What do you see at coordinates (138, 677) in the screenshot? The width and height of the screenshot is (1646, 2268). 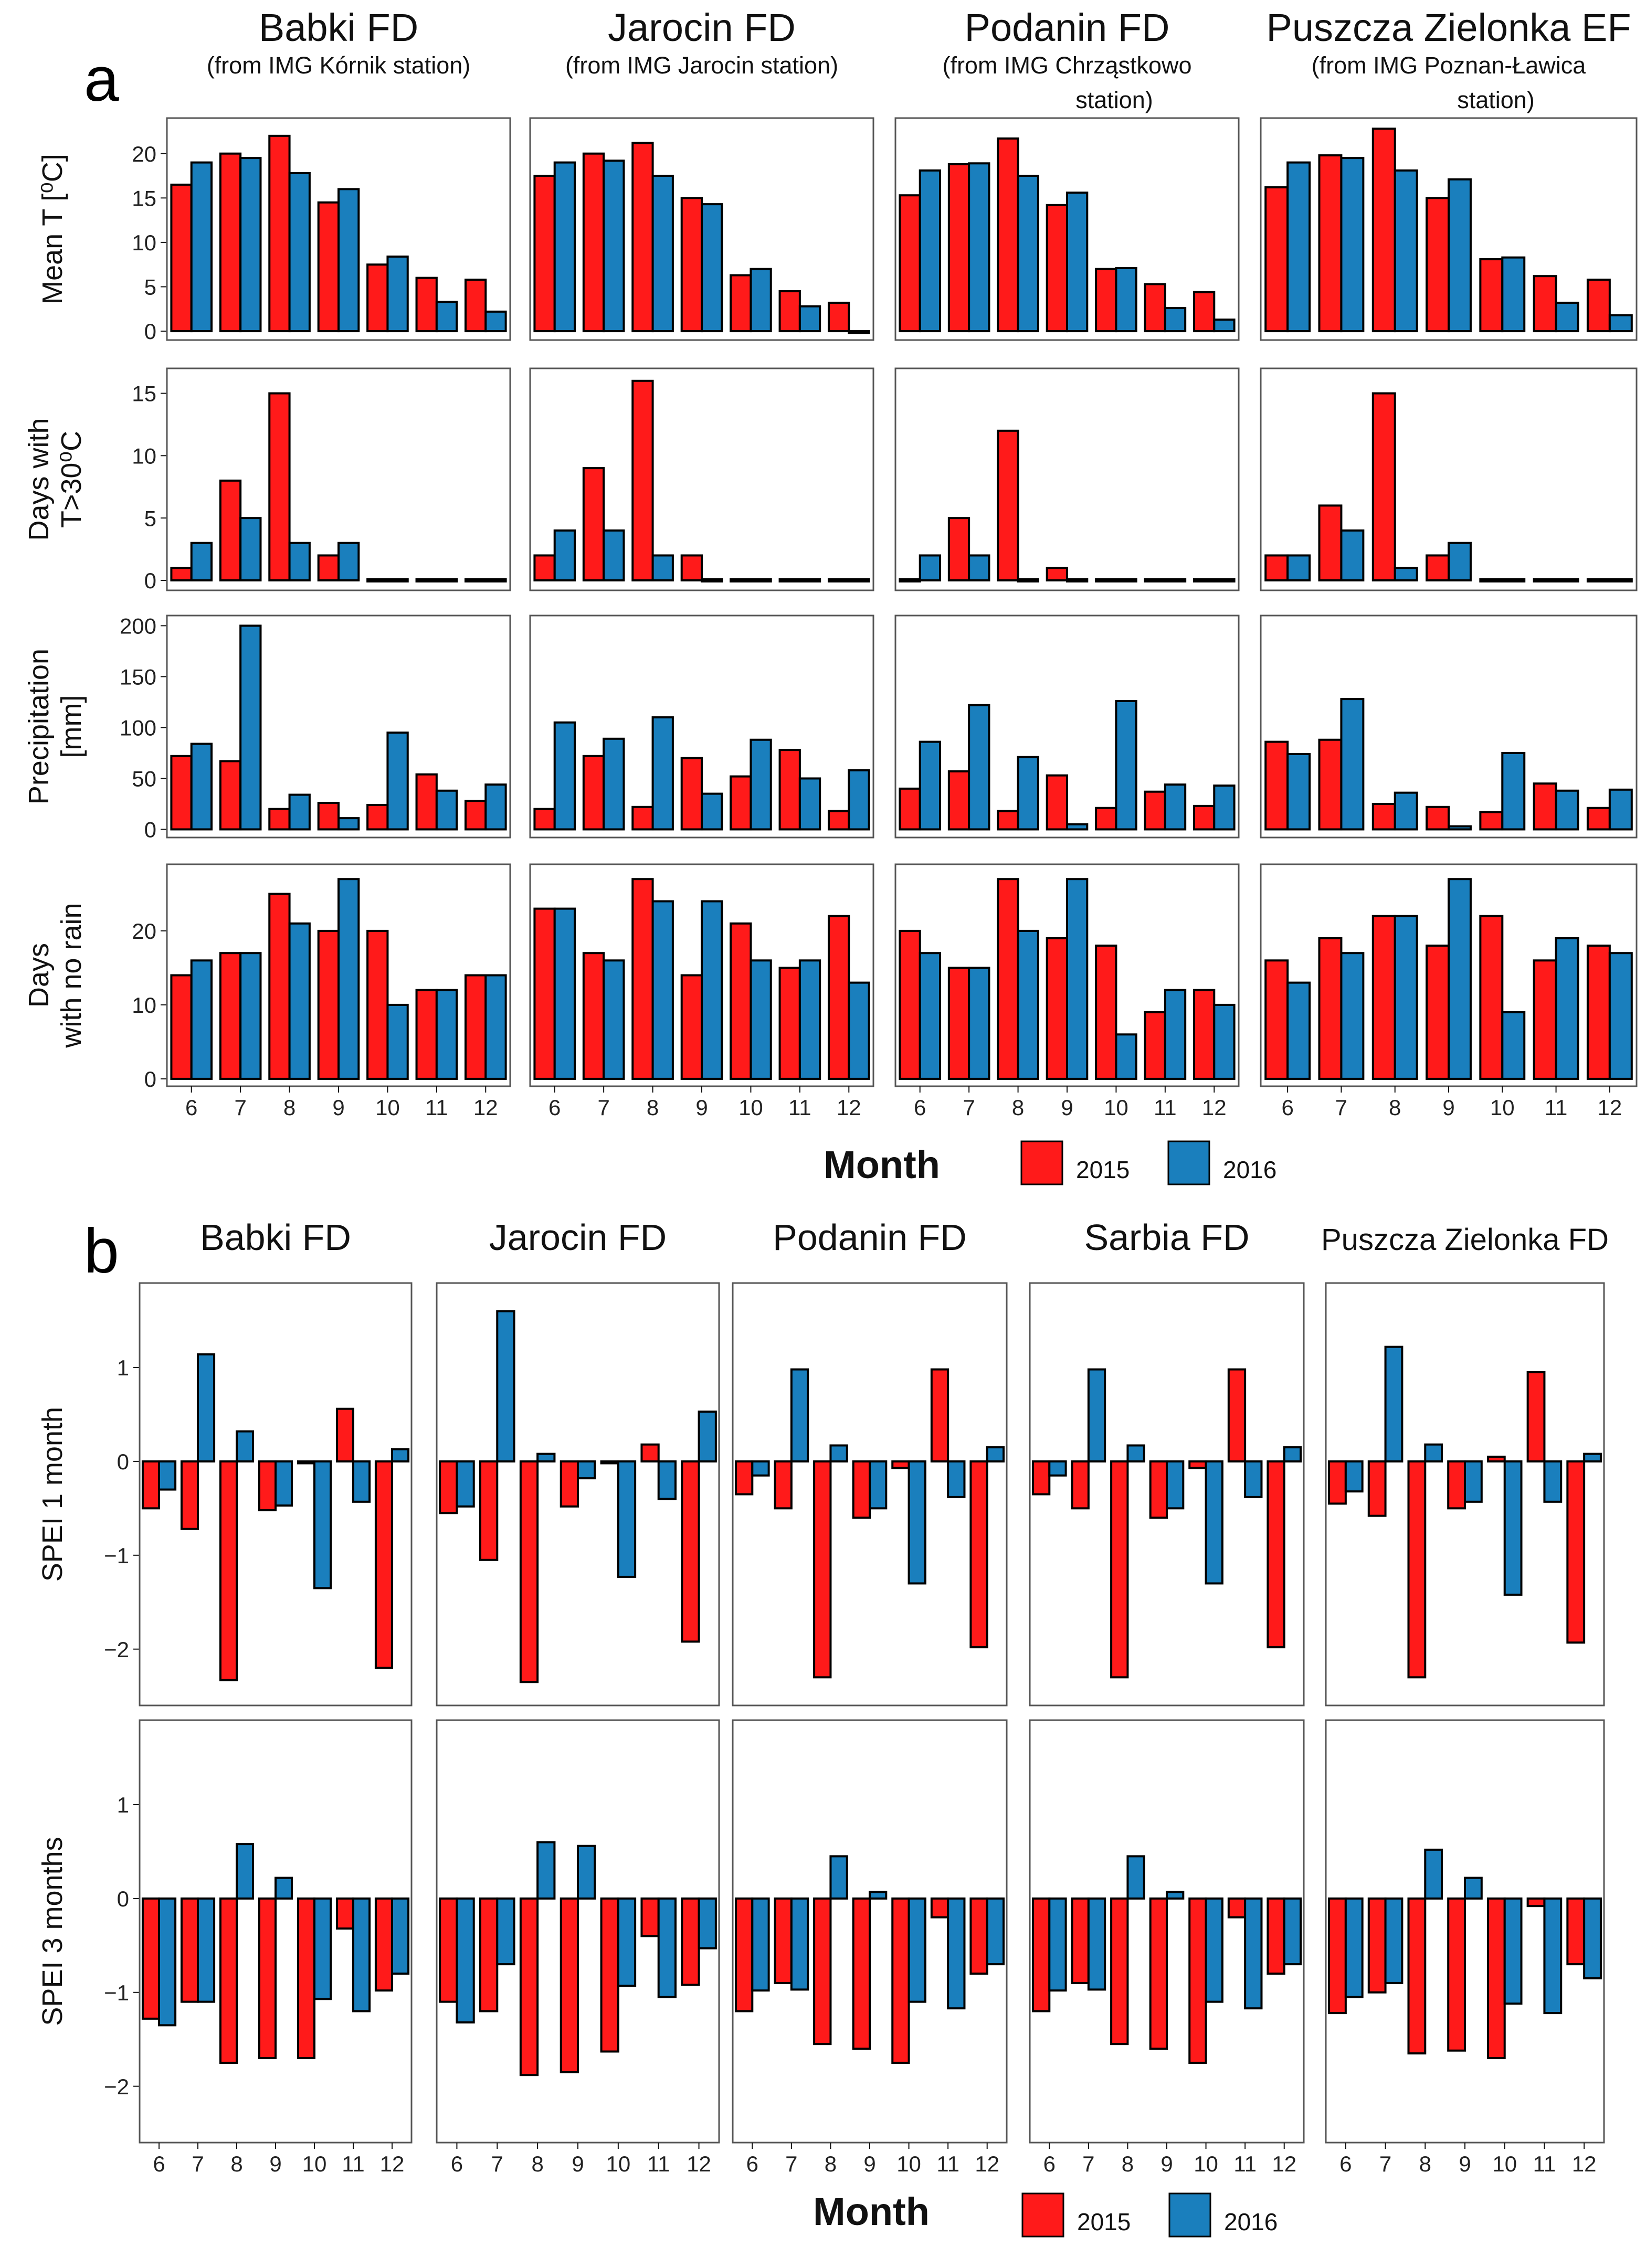 I see `y-tick-label: 150` at bounding box center [138, 677].